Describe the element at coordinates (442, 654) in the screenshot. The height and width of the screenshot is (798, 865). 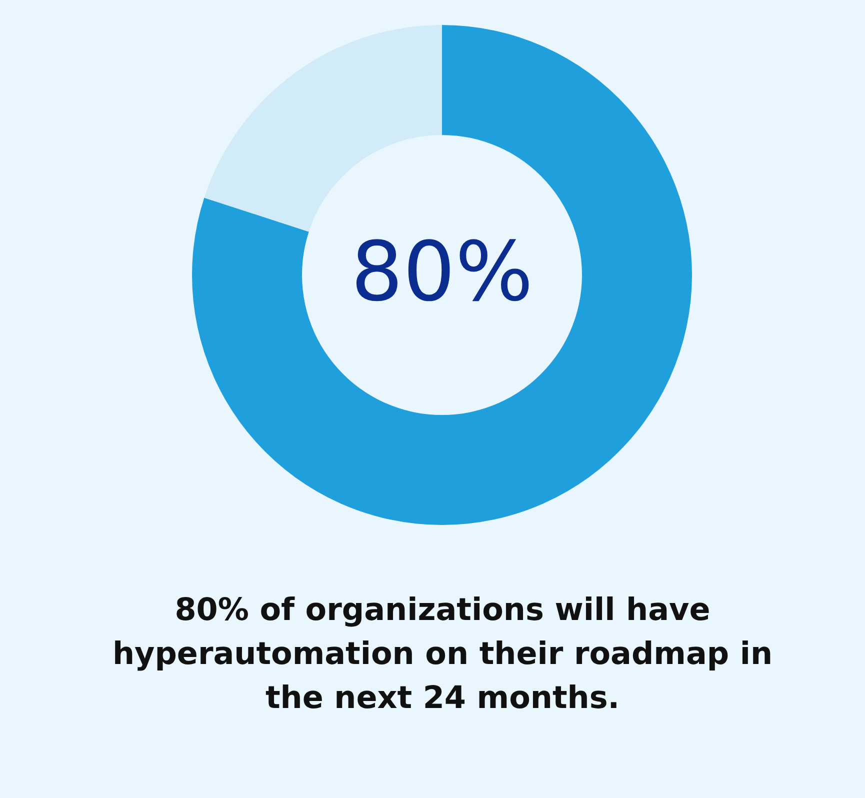
I see `text: 80% of organizations will have hyperautomation on their roadmap in the next 24 months.` at that location.